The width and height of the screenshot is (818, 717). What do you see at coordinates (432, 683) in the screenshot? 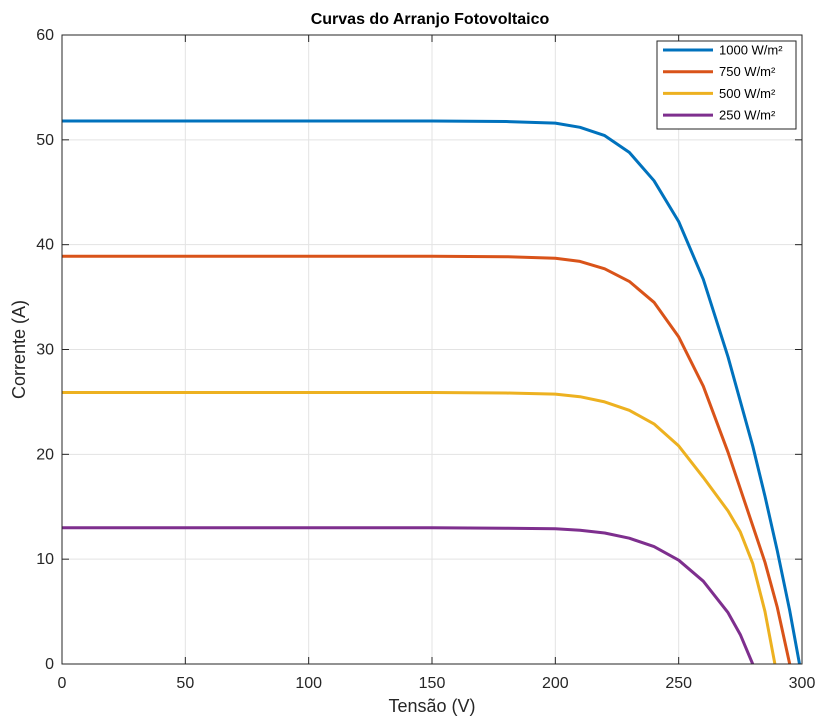
I see `x-tick-label: 150` at bounding box center [432, 683].